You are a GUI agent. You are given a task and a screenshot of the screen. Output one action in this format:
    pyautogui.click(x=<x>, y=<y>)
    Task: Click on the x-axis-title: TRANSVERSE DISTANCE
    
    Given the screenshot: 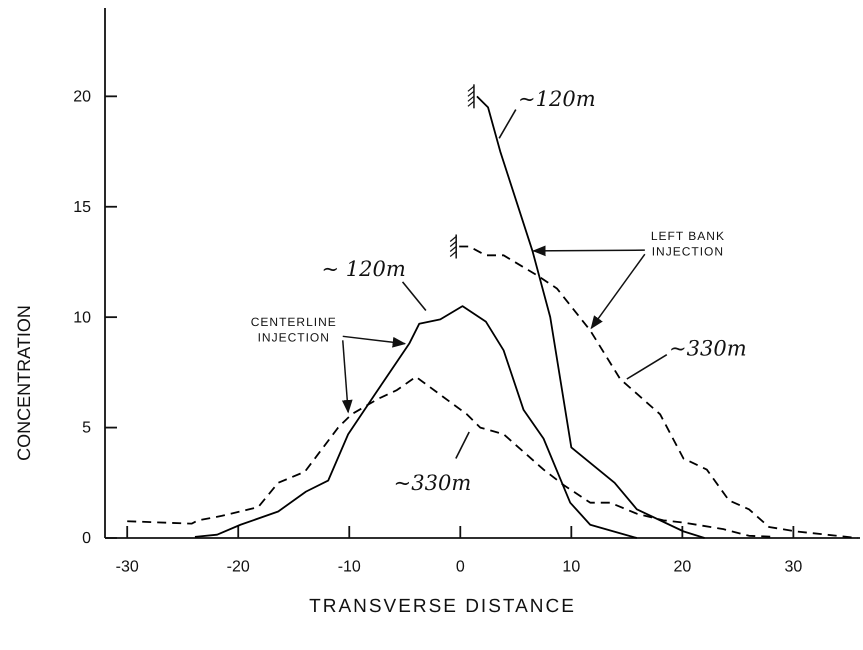 What is the action you would take?
    pyautogui.click(x=442, y=606)
    